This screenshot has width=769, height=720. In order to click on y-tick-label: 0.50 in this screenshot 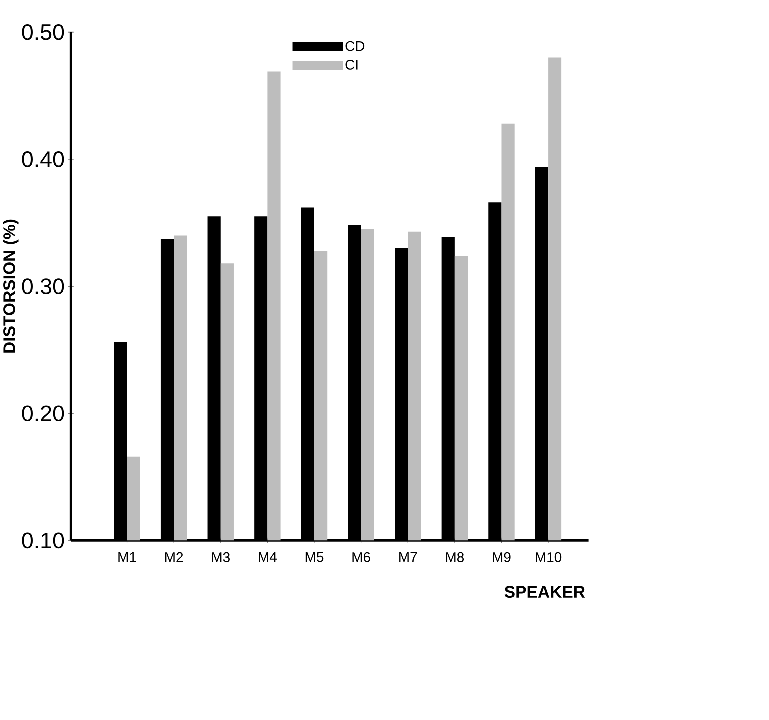, I will do `click(43, 32)`.